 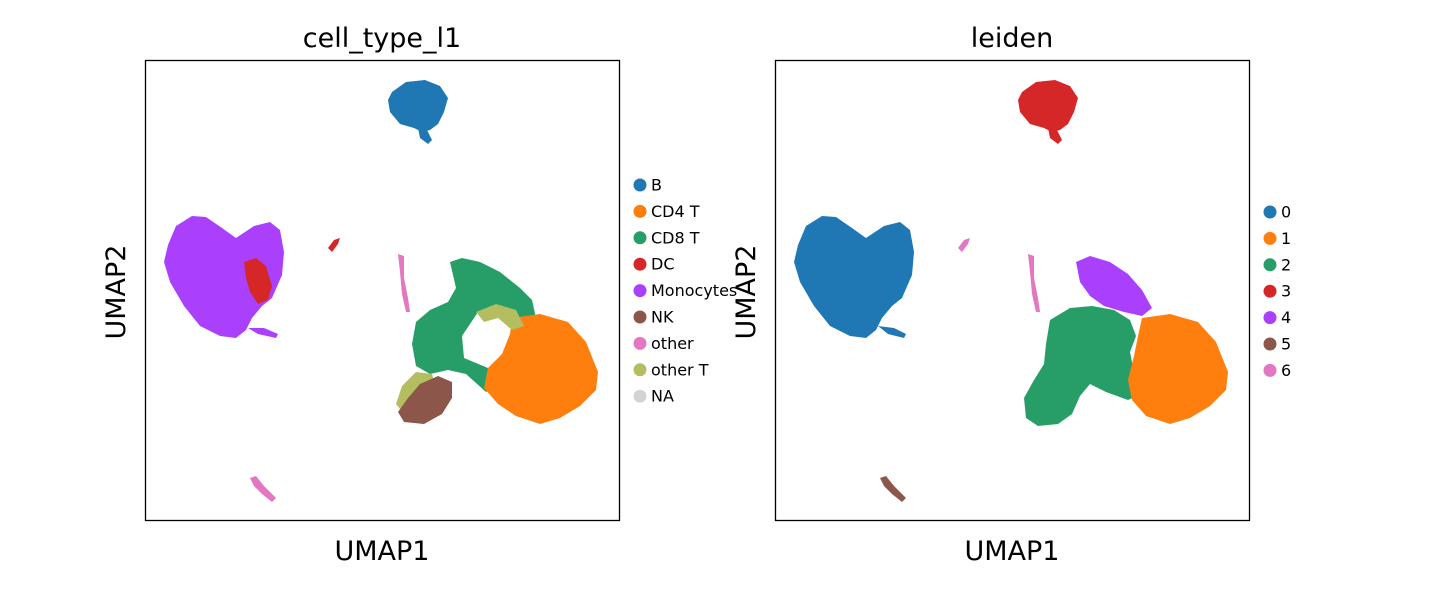 What do you see at coordinates (1286, 344) in the screenshot?
I see `legend-label: 5` at bounding box center [1286, 344].